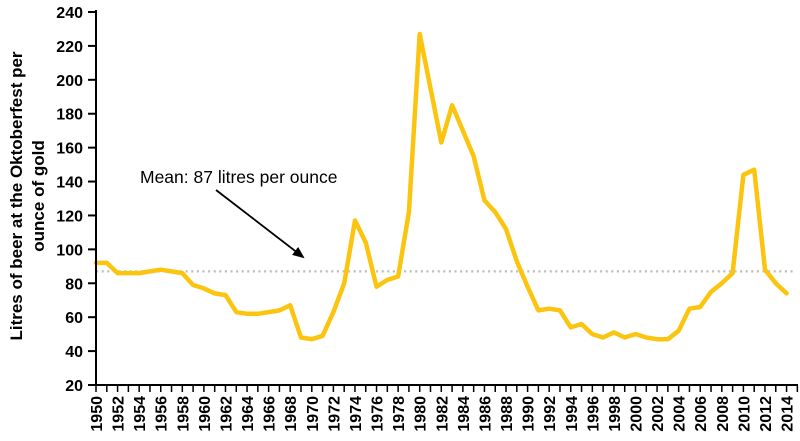 Image resolution: width=800 pixels, height=441 pixels. Describe the element at coordinates (162, 414) in the screenshot. I see `x-tick-label: 1956` at that location.